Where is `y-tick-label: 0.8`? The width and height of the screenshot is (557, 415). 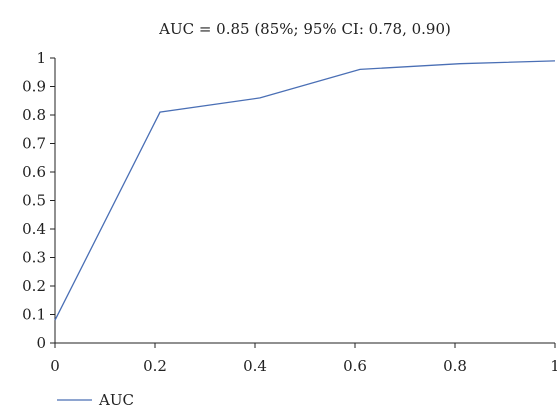 y-tick-label: 0.8 is located at coordinates (34, 115).